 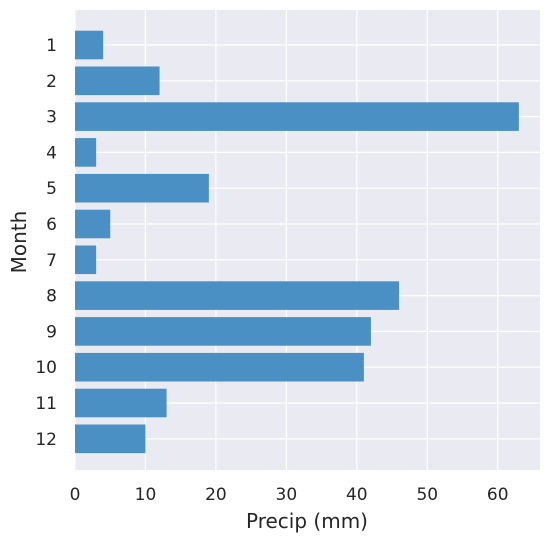 I want to click on x-tick-label-20: 20, so click(x=216, y=495).